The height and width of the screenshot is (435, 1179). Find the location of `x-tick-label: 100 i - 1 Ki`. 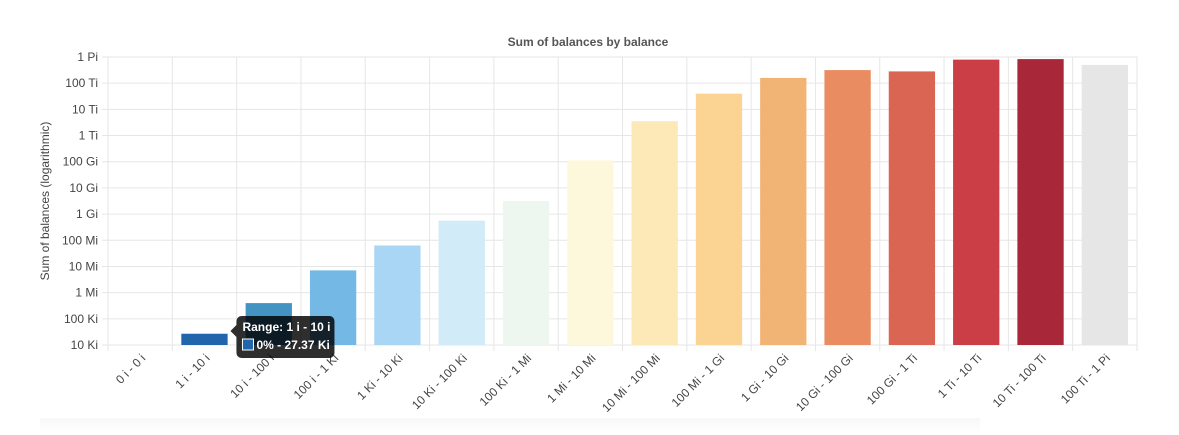

x-tick-label: 100 i - 1 Ki is located at coordinates (316, 376).